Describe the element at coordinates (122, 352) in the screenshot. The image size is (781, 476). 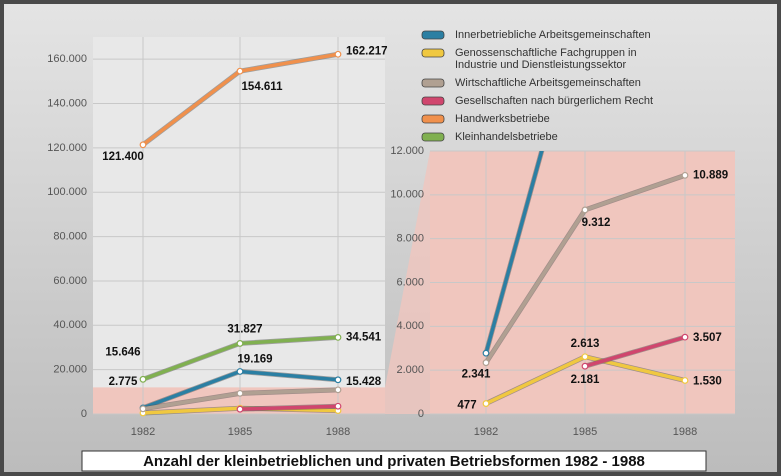
I see `value-label: 15.646` at that location.